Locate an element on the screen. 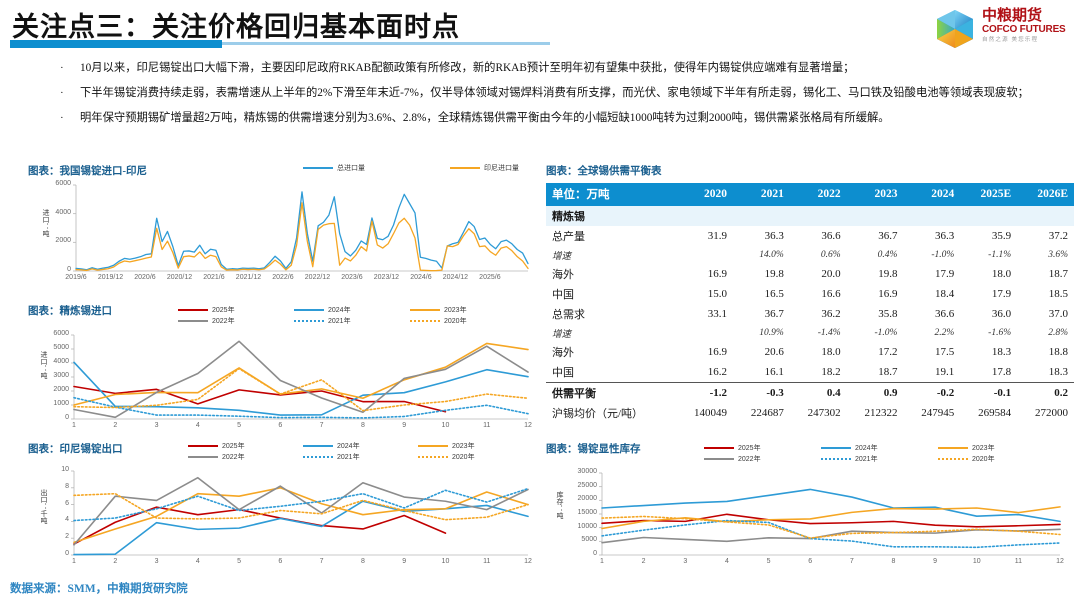 Image resolution: width=1080 pixels, height=601 pixels. chart-plot-area is located at coordinates (300, 513).